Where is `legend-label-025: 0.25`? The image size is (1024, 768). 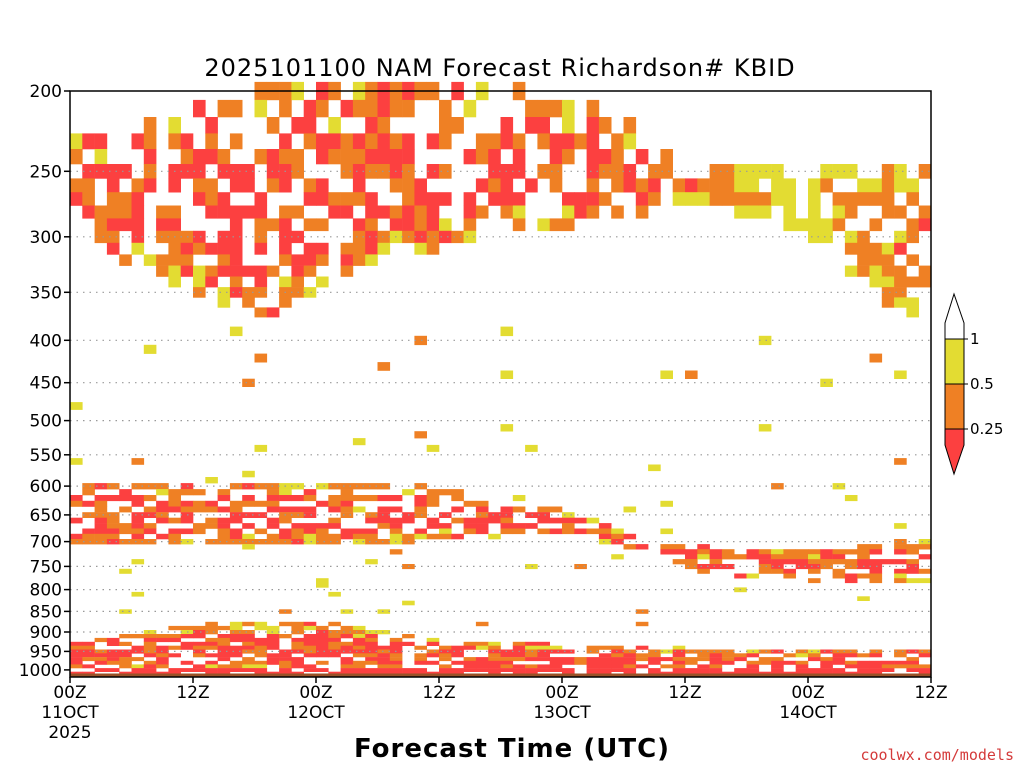 legend-label-025: 0.25 is located at coordinates (986, 429).